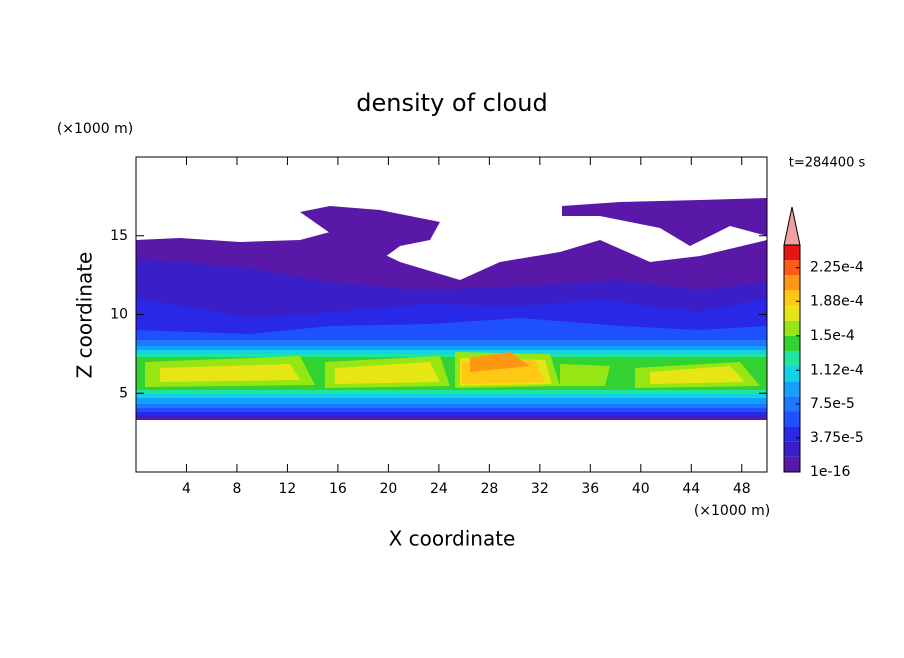 The width and height of the screenshot is (904, 658). Describe the element at coordinates (489, 489) in the screenshot. I see `x-tick-label: 28` at that location.